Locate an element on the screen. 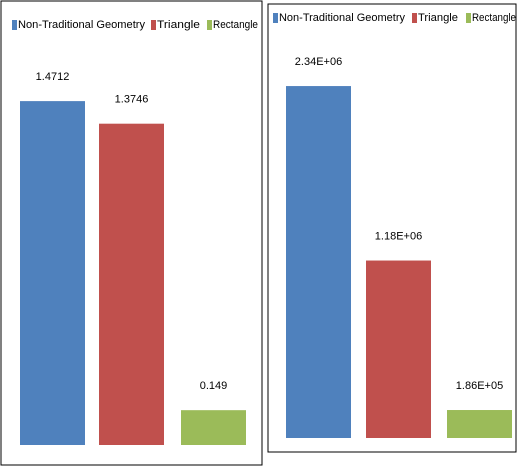  data-label: 1.18E+06 is located at coordinates (398, 236).